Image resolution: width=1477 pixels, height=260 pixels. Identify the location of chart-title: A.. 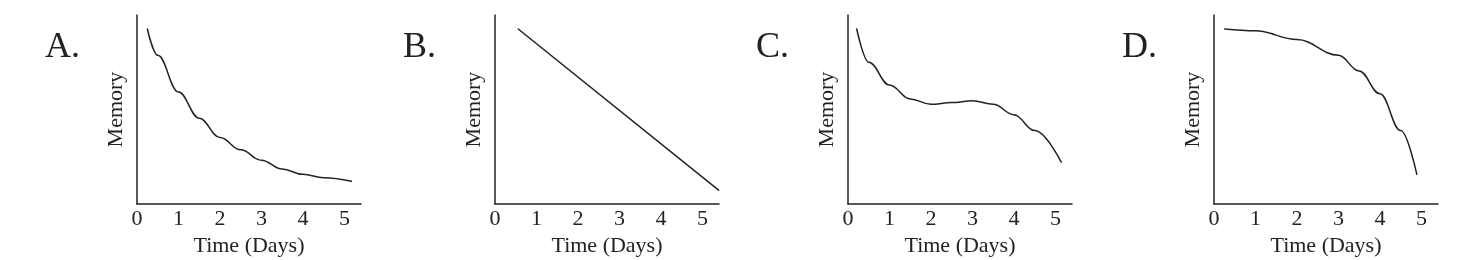
(62, 45).